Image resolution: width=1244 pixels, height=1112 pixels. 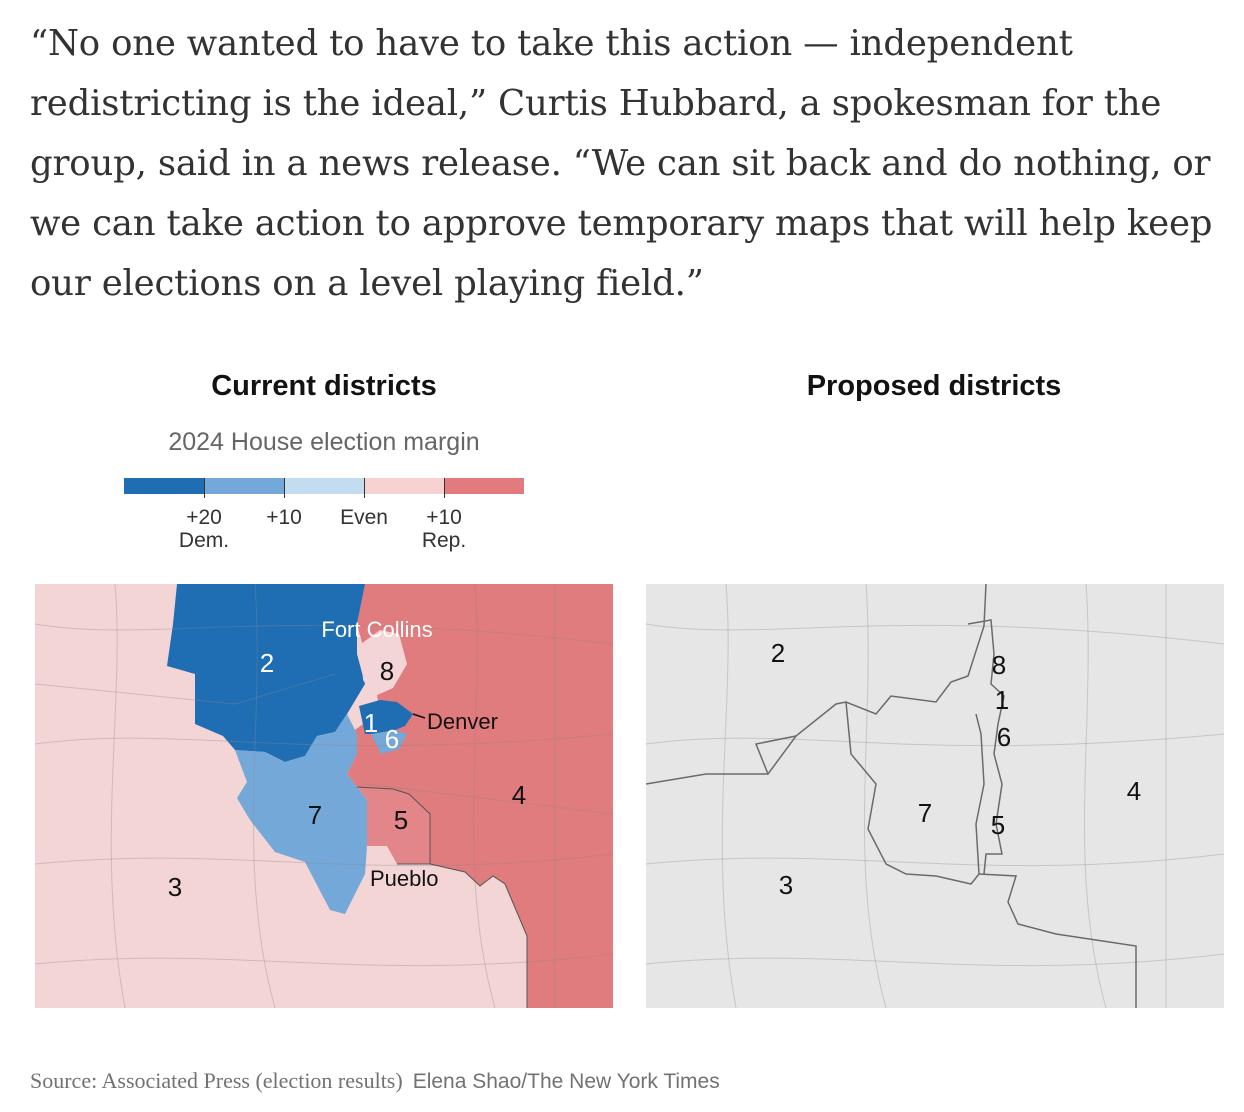 What do you see at coordinates (419, 716) in the screenshot?
I see `denver-leader-line` at bounding box center [419, 716].